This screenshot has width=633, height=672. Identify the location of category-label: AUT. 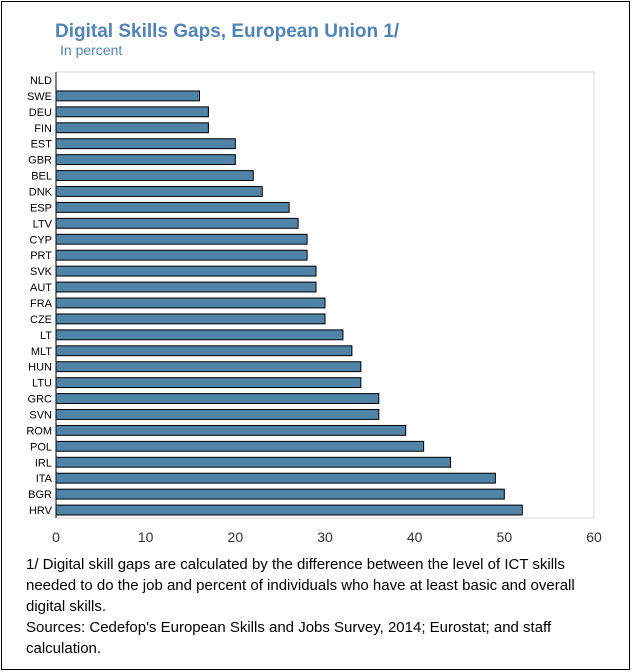
(41, 288).